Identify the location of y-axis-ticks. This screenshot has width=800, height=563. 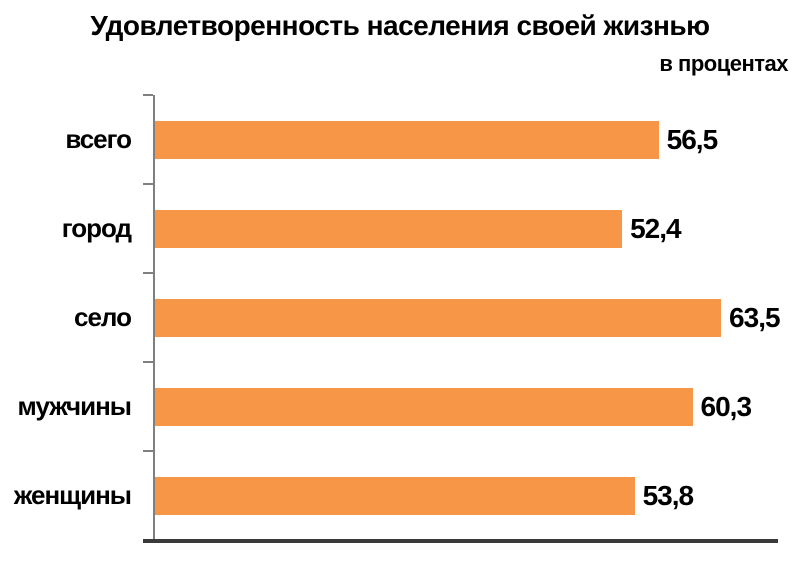
(148, 317).